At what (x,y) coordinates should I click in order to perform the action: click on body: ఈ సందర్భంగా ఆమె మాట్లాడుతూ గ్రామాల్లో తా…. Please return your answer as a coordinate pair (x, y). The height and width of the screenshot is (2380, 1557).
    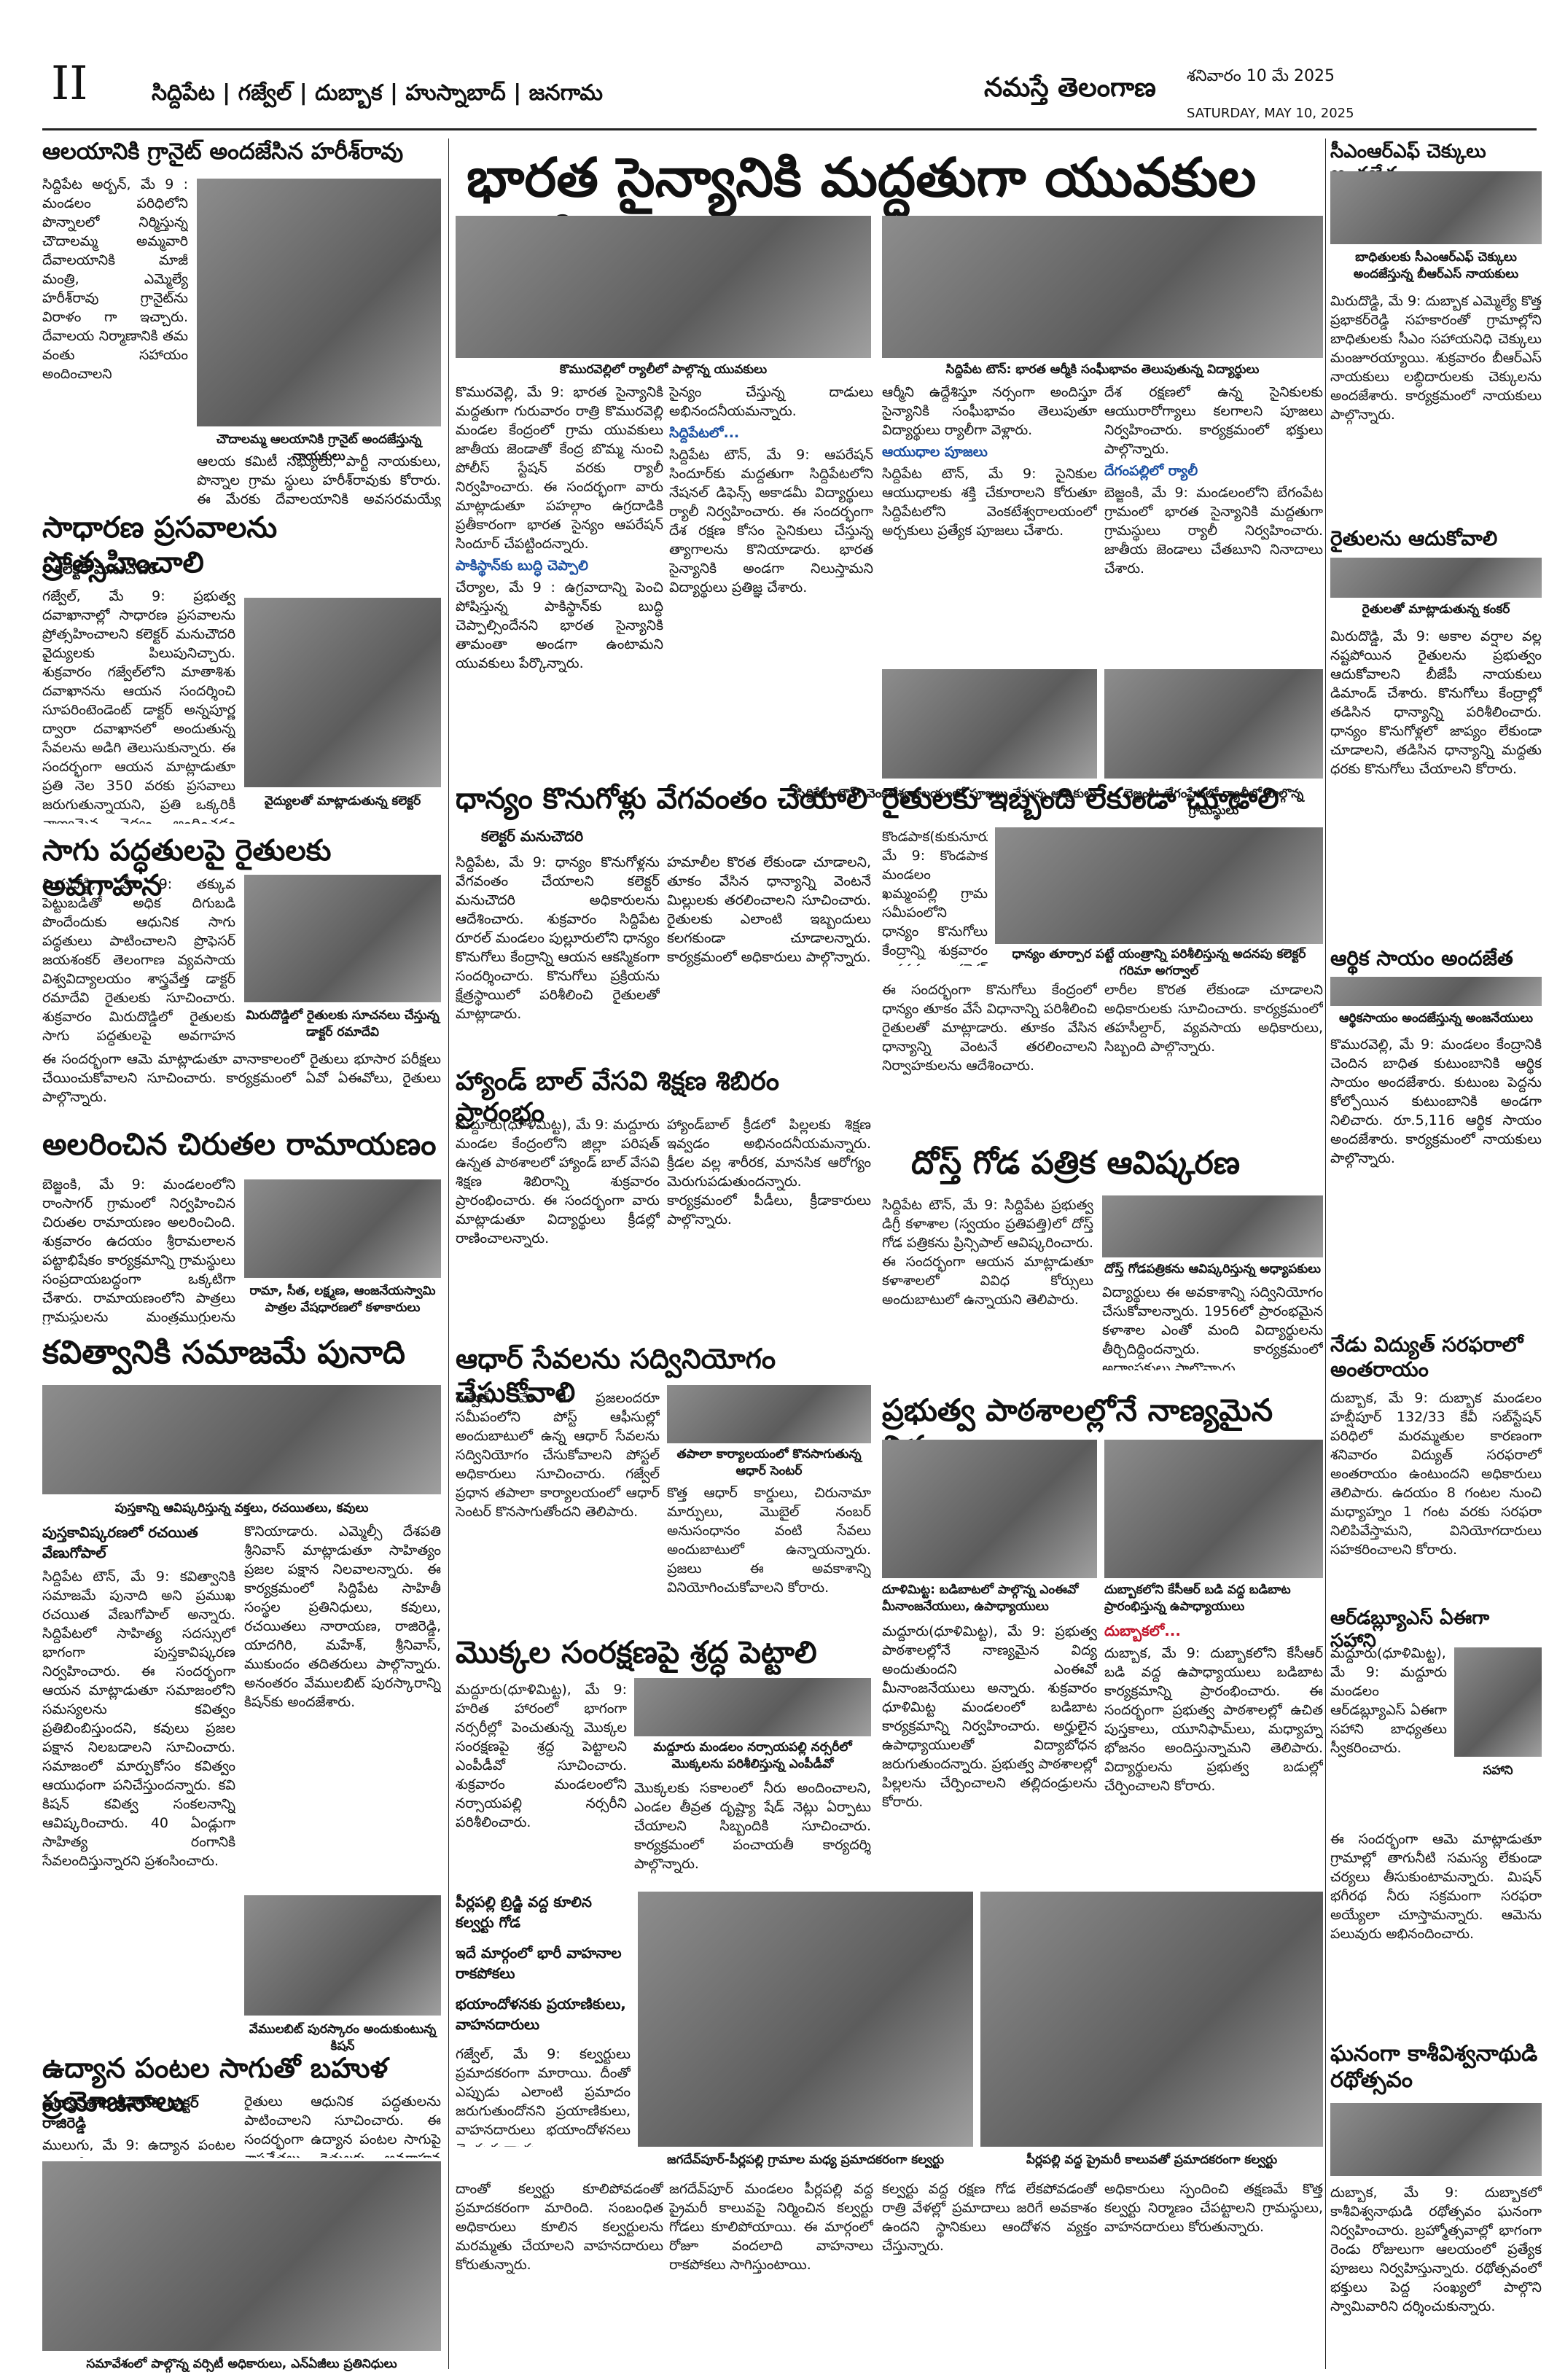
    Looking at the image, I should click on (1436, 1886).